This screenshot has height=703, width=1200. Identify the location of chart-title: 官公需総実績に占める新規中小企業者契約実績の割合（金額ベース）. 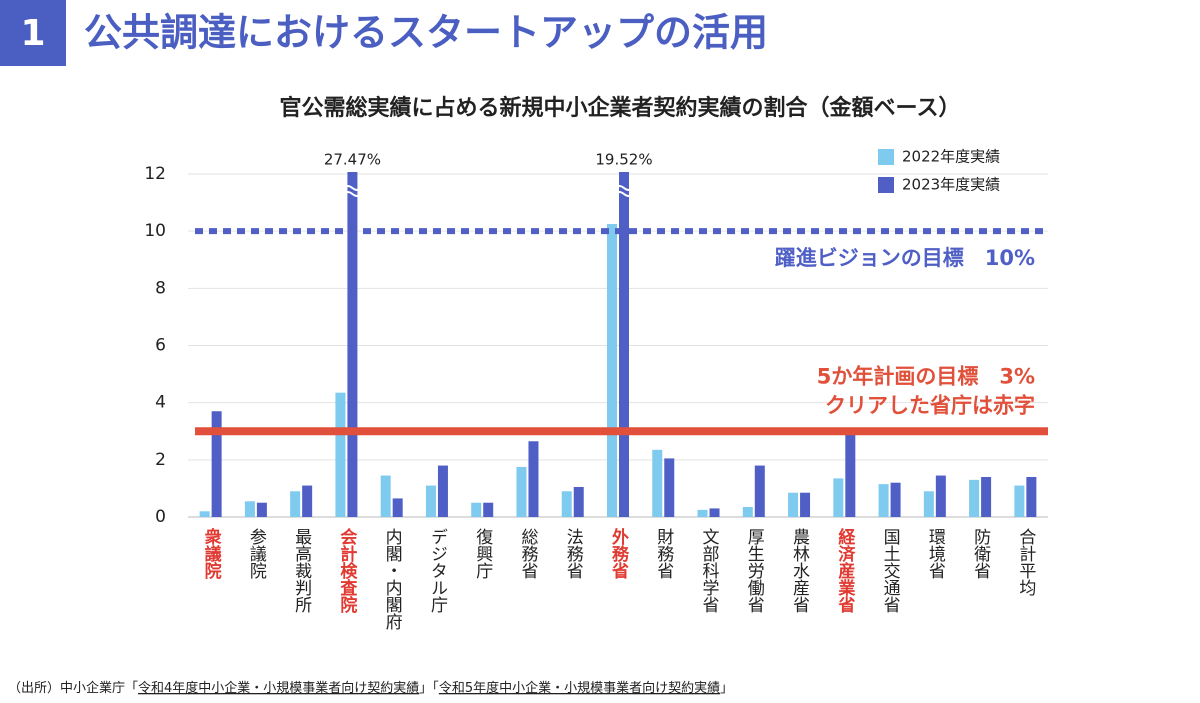
(620, 108).